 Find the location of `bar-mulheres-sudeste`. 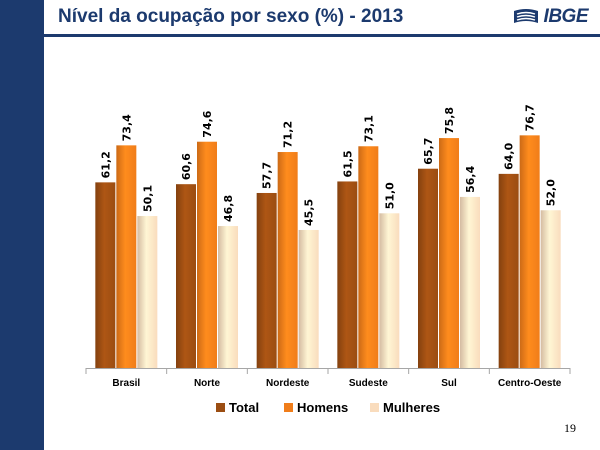

bar-mulheres-sudeste is located at coordinates (389, 290).